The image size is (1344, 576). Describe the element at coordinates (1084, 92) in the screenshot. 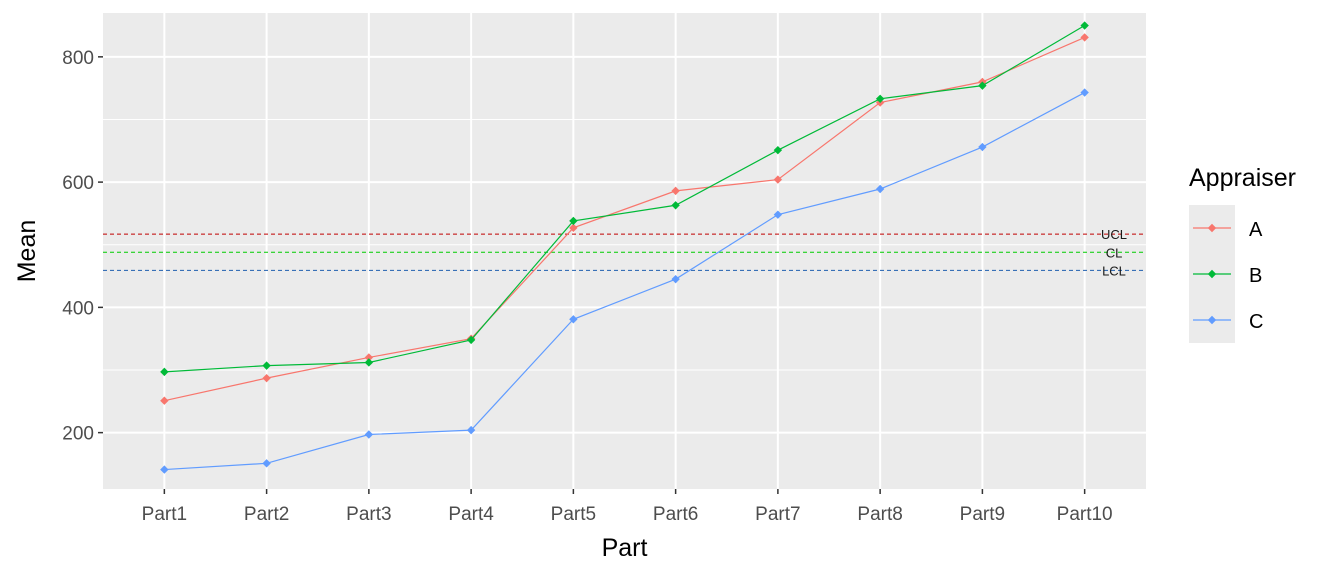

I see `point-c-part10` at that location.